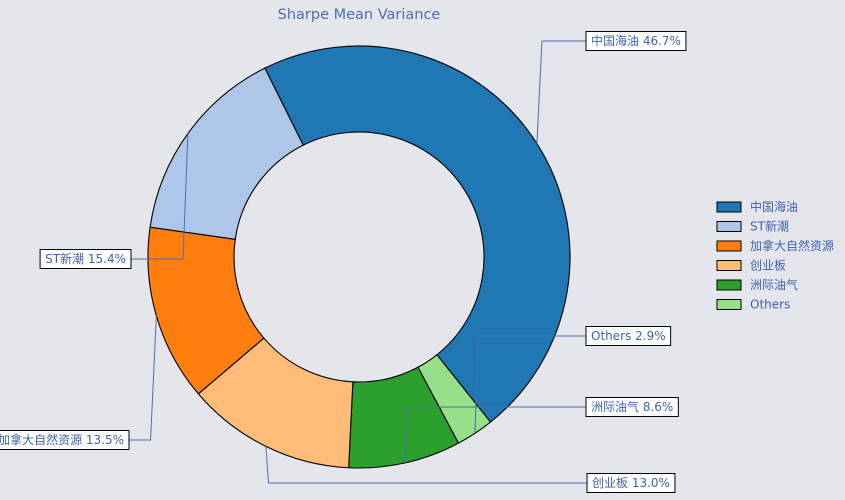 The width and height of the screenshot is (845, 500). I want to click on slice-label-box-ST新潮, so click(85, 259).